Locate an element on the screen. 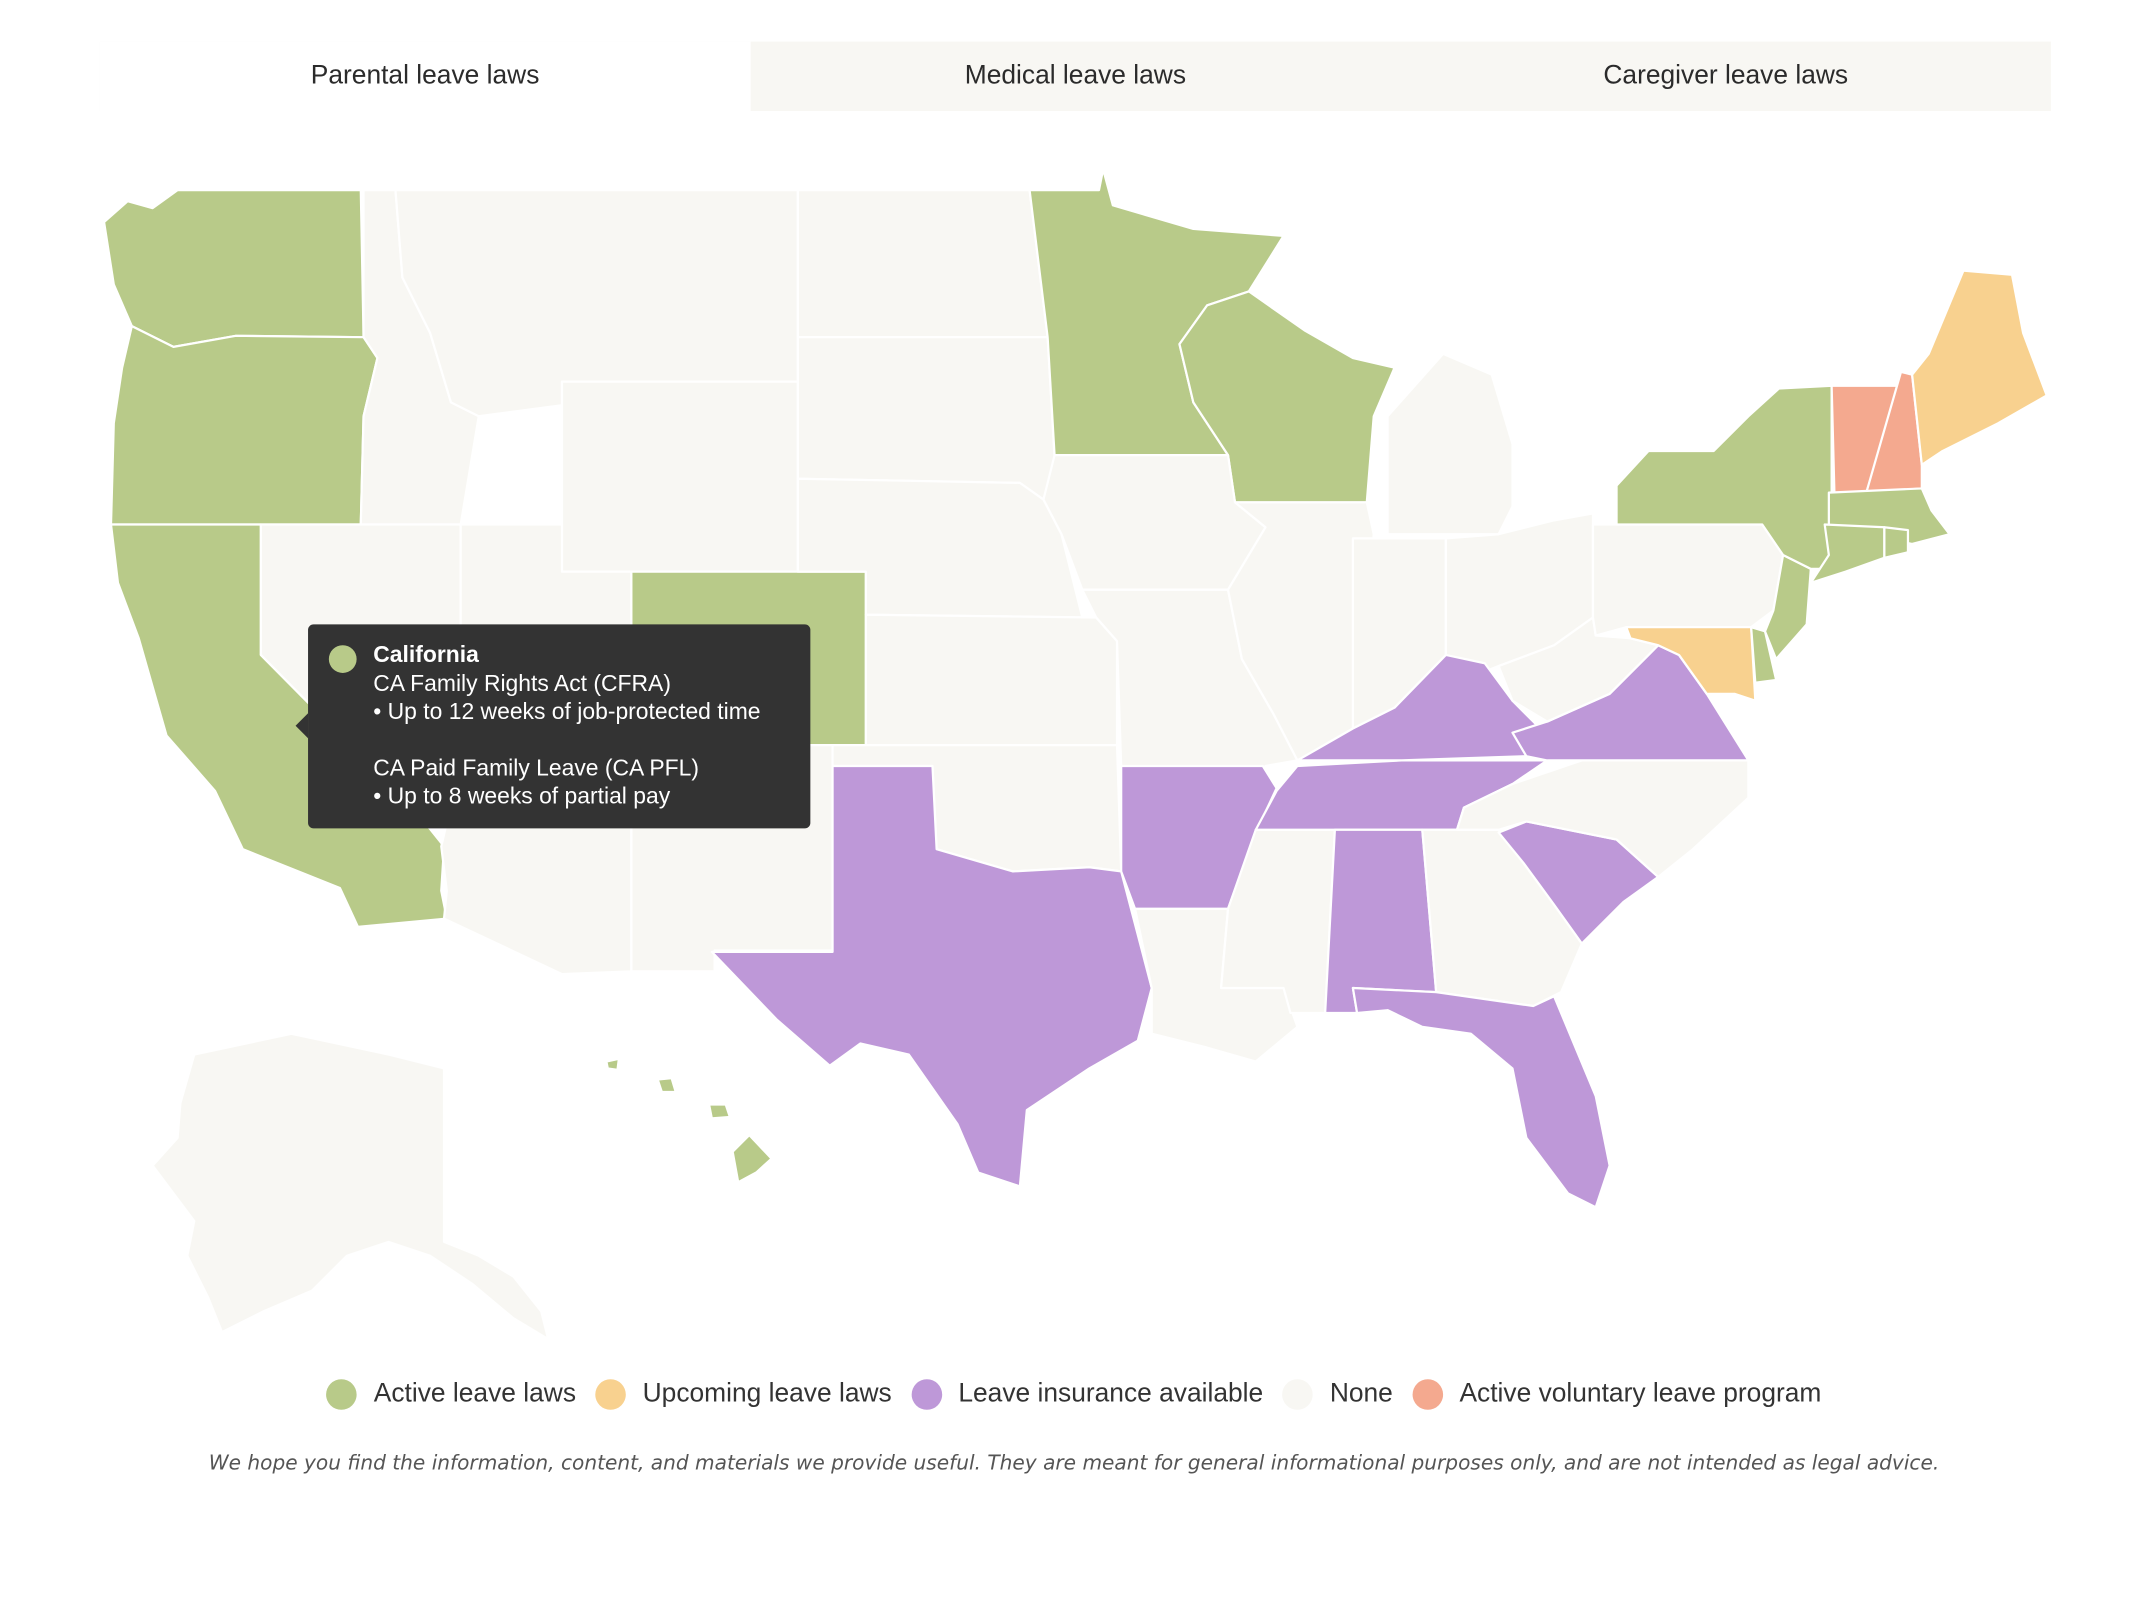 Image resolution: width=2148 pixels, height=1610 pixels. state-South-Dakota is located at coordinates (926, 418).